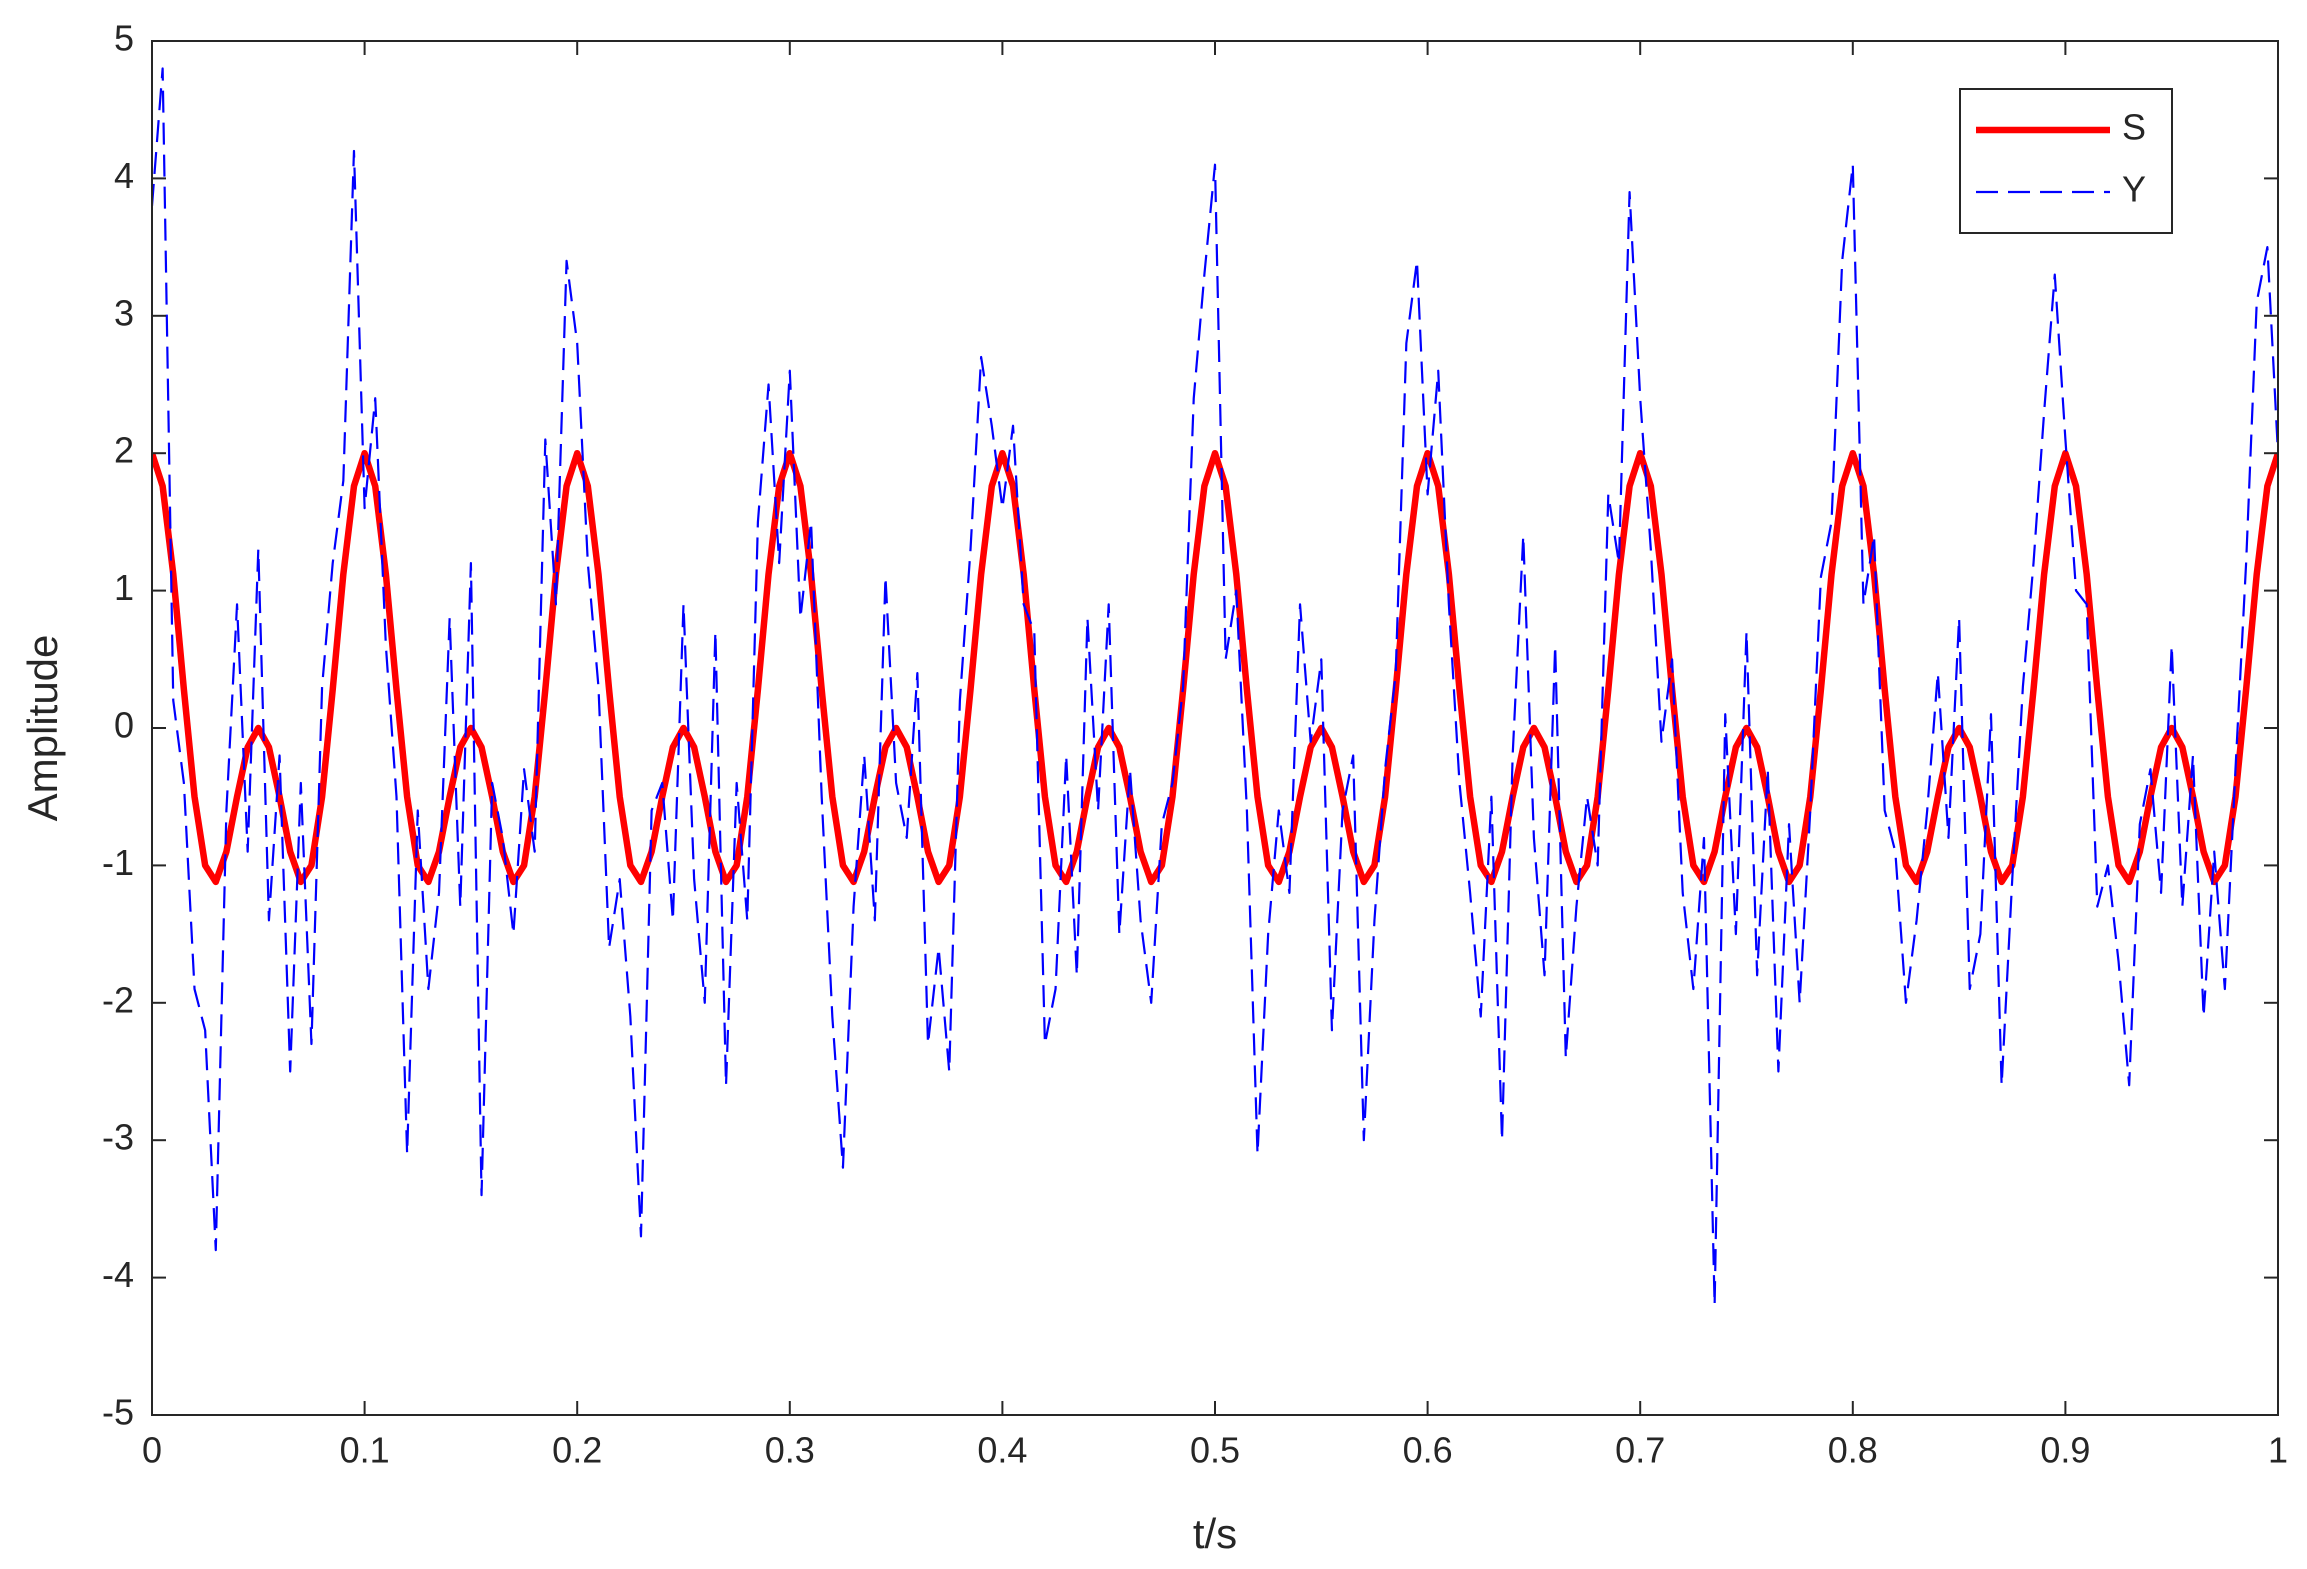 Image resolution: width=2307 pixels, height=1569 pixels. What do you see at coordinates (1853, 1450) in the screenshot?
I see `x-tick-label: 0.8` at bounding box center [1853, 1450].